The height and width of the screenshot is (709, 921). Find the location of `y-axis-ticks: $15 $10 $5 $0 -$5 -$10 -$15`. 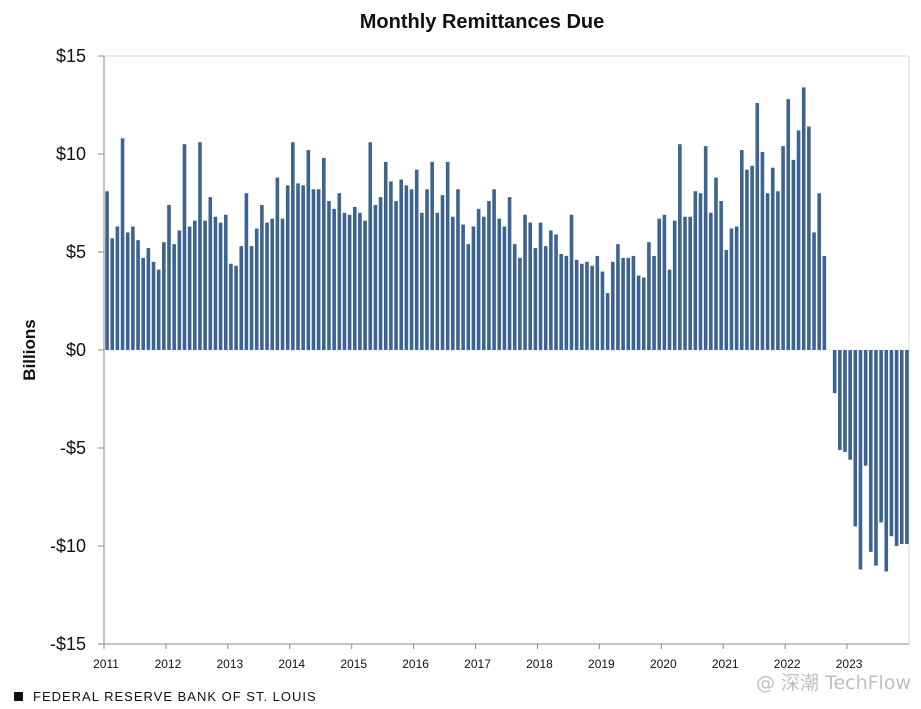

y-axis-ticks: $15 $10 $5 $0 -$5 -$10 -$15 is located at coordinates (77, 350).